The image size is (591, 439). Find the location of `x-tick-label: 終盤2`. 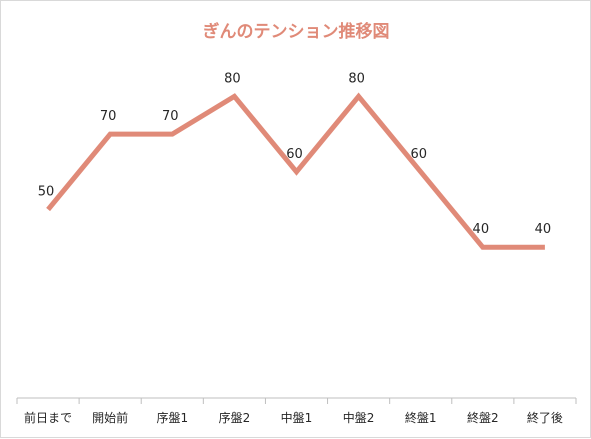

x-tick-label: 終盤2 is located at coordinates (483, 417).